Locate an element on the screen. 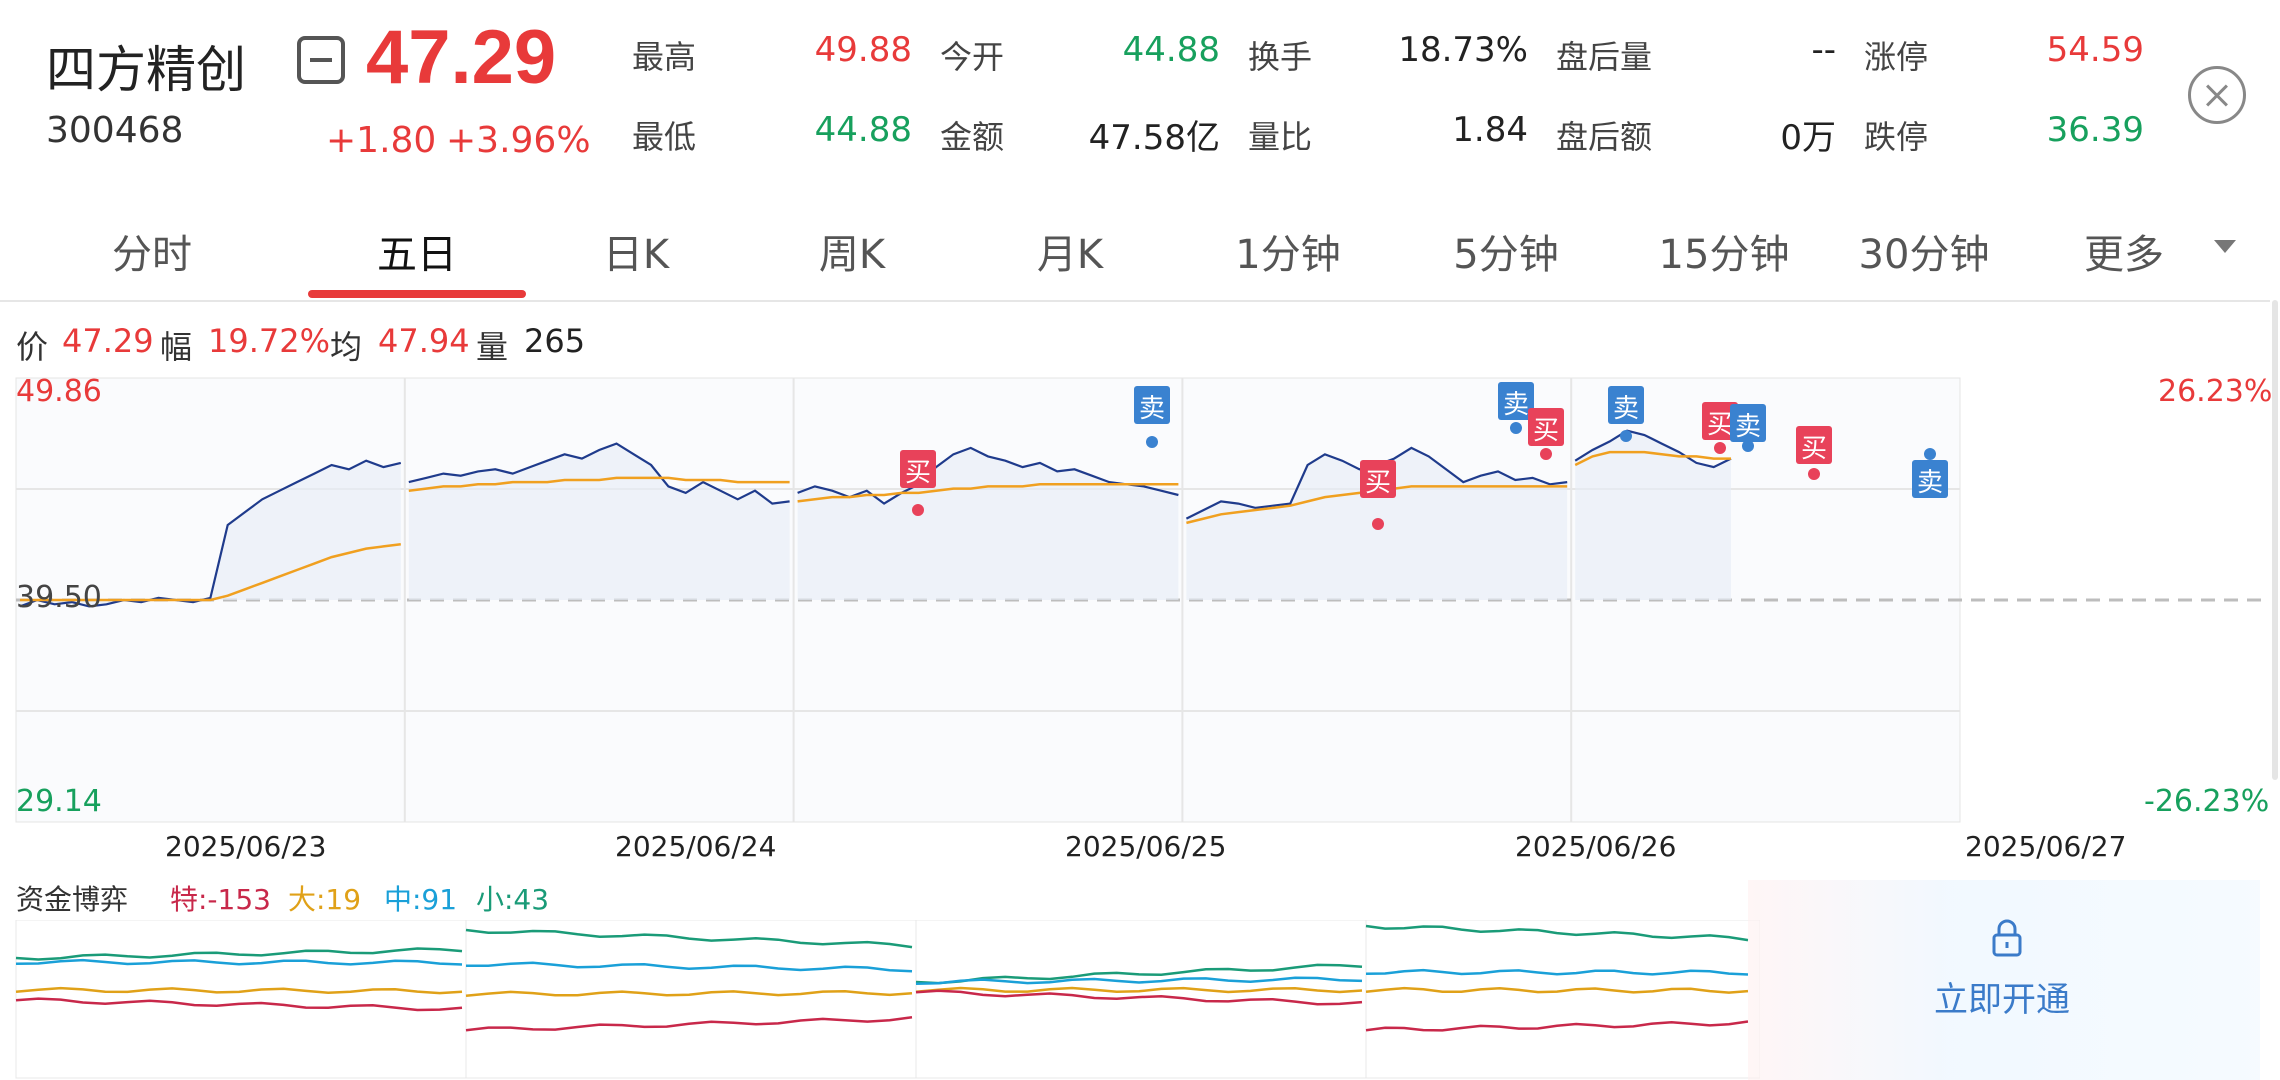 Image resolution: width=2280 pixels, height=1080 pixels. info-price: 47.29 is located at coordinates (108, 341).